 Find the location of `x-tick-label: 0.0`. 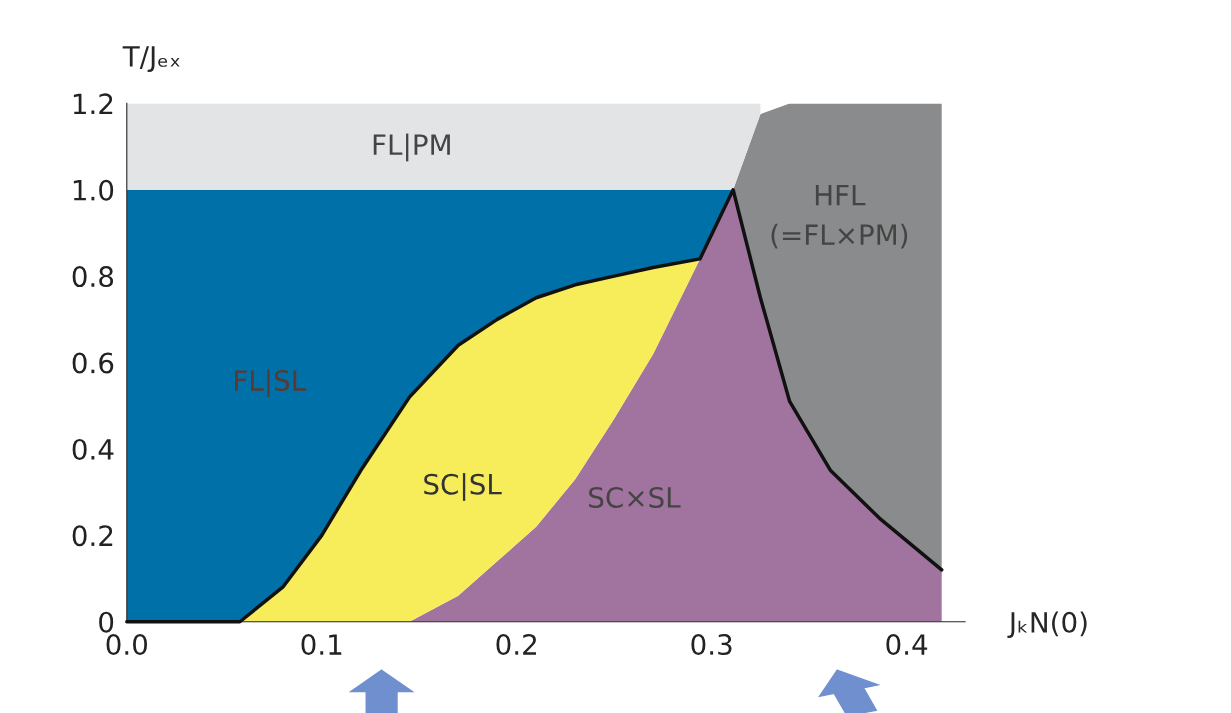

x-tick-label: 0.0 is located at coordinates (127, 645).